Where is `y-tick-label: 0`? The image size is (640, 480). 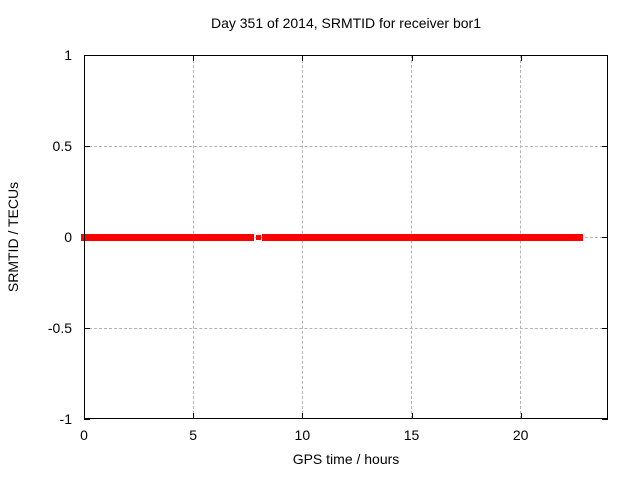 y-tick-label: 0 is located at coordinates (68, 237).